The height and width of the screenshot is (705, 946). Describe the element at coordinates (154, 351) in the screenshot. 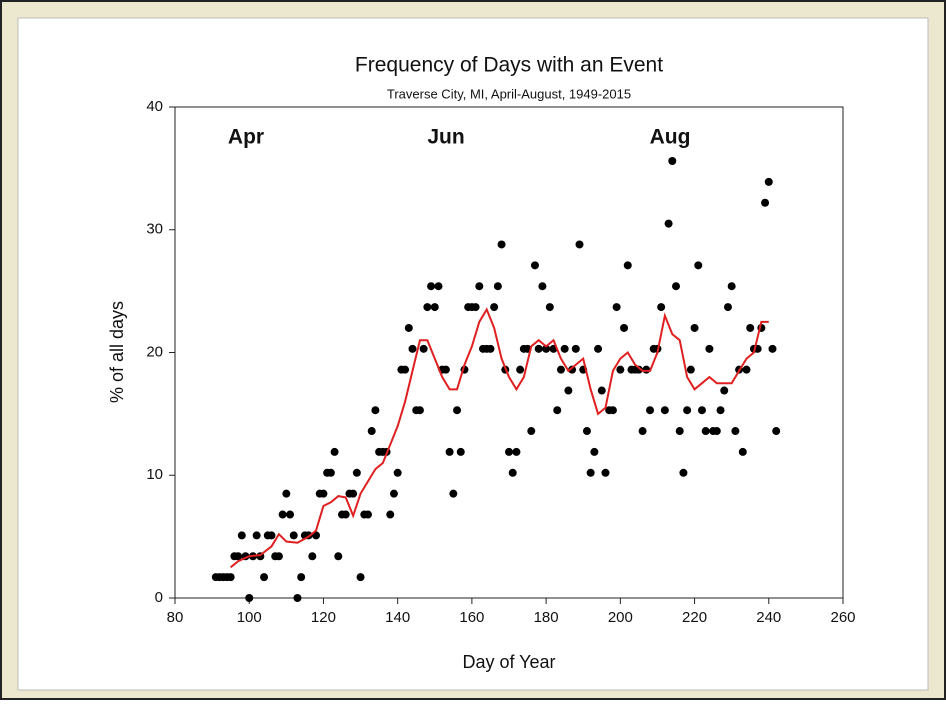

I see `y-tick-label: 20` at that location.